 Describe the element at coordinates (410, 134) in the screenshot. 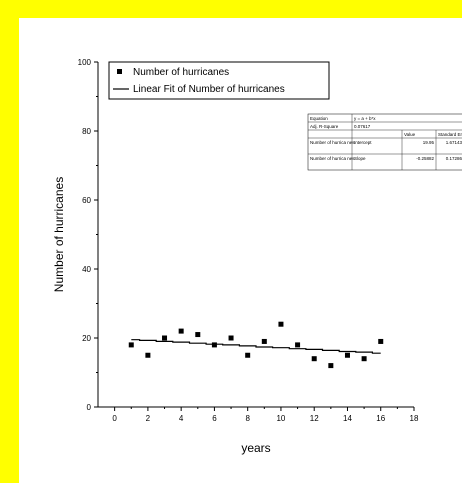

I see `stats-cell: Value` at that location.